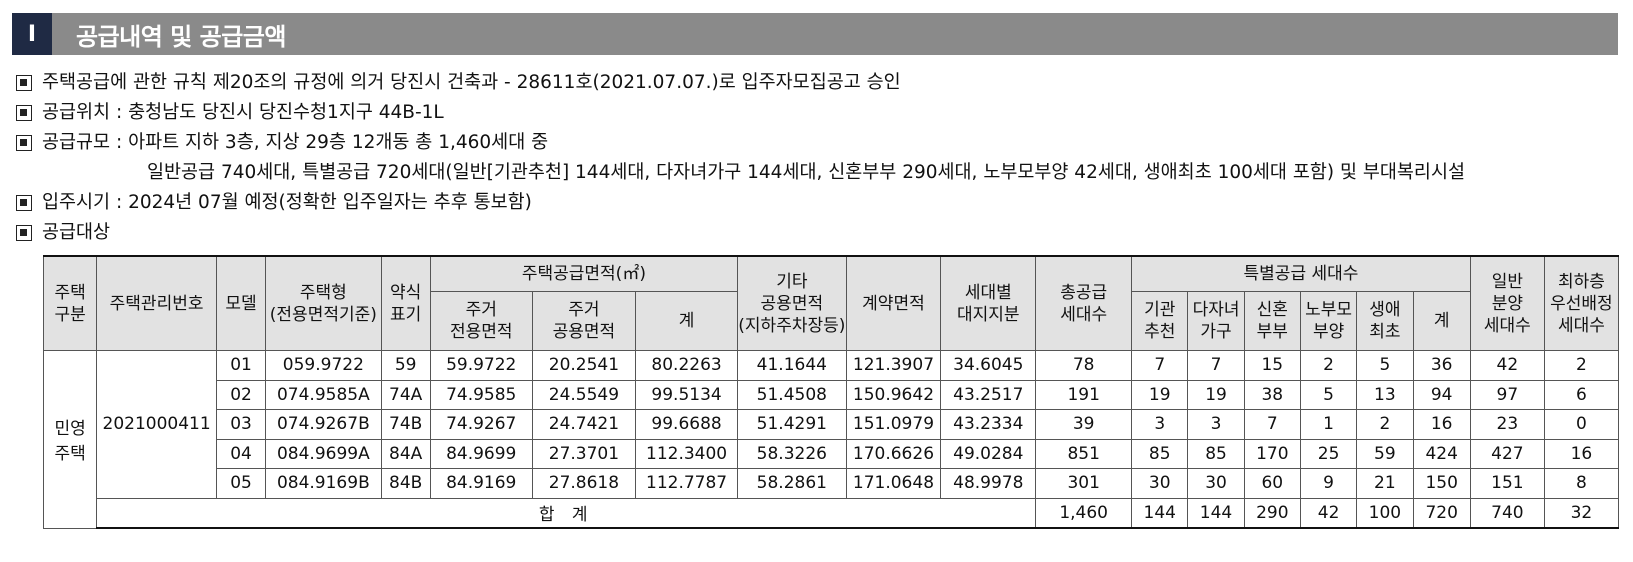  I want to click on table-cell: 171.0648, so click(893, 483).